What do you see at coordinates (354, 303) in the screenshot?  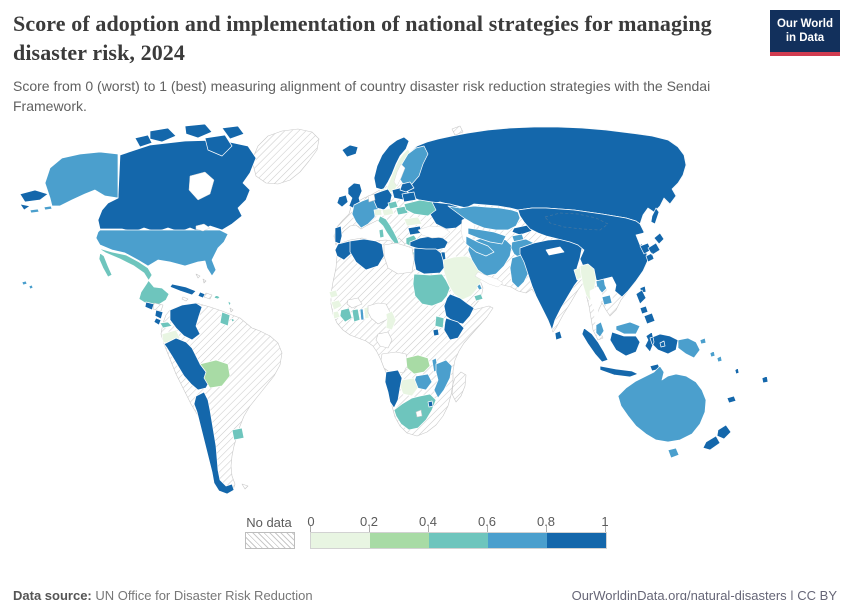 I see `country-burkina-faso` at bounding box center [354, 303].